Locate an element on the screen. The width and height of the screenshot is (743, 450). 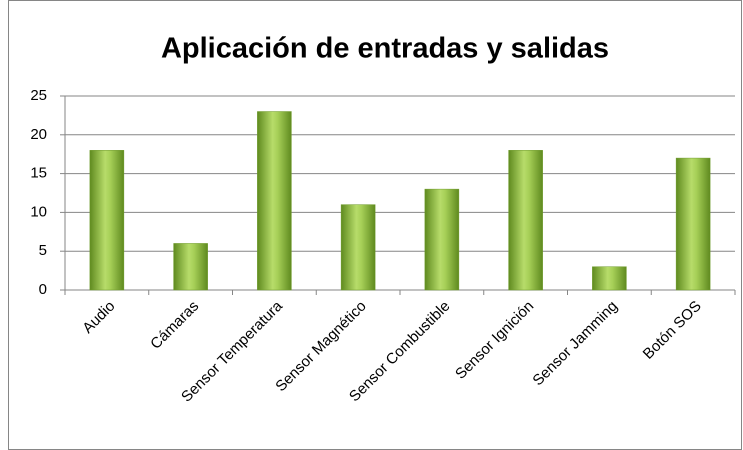
y-tick-label: 25 is located at coordinates (38, 95).